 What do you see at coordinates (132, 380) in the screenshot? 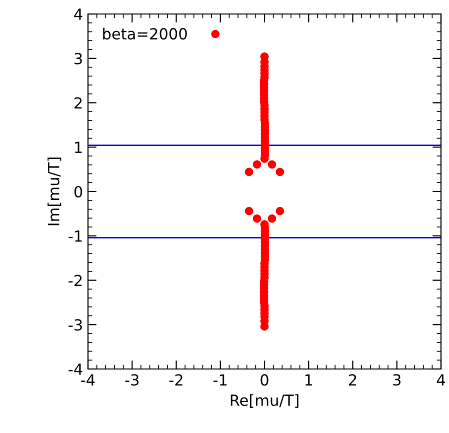
I see `x-tick-label: -3` at bounding box center [132, 380].